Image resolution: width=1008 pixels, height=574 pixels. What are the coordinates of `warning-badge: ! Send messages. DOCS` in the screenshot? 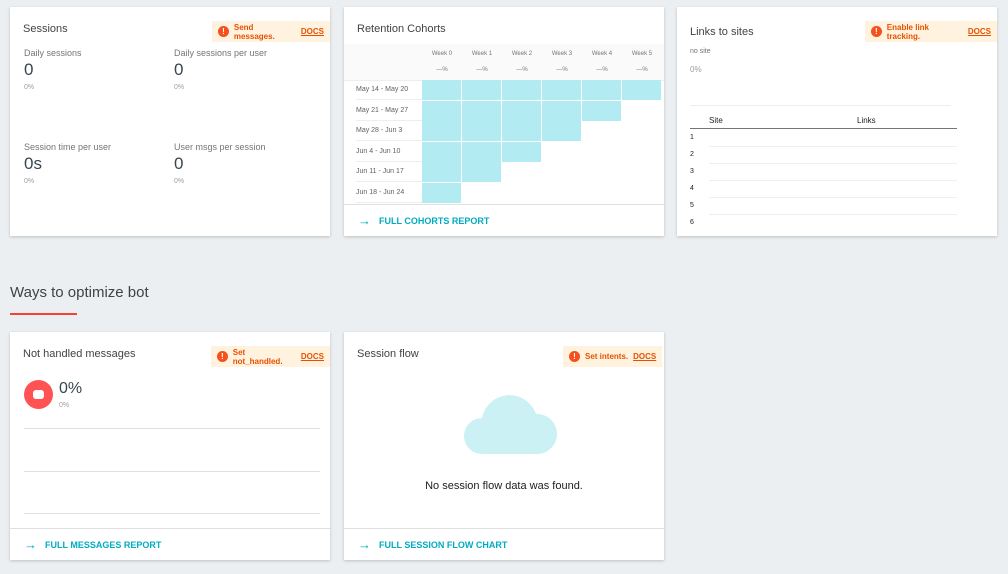 It's located at (271, 31).